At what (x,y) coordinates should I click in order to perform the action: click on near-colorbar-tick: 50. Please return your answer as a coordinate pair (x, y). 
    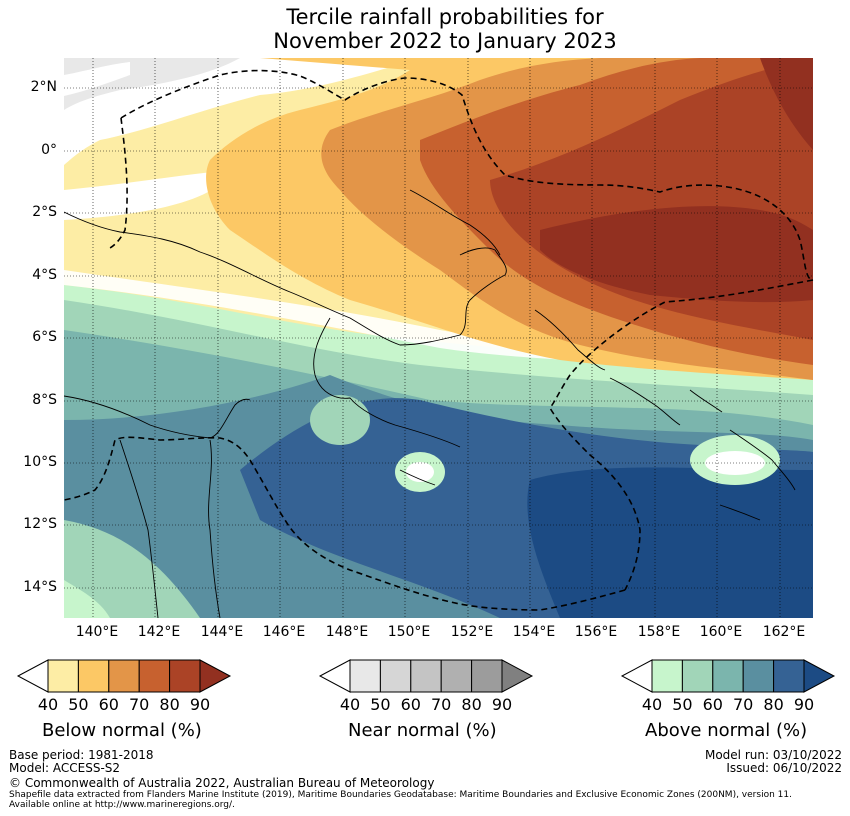
    Looking at the image, I should click on (380, 704).